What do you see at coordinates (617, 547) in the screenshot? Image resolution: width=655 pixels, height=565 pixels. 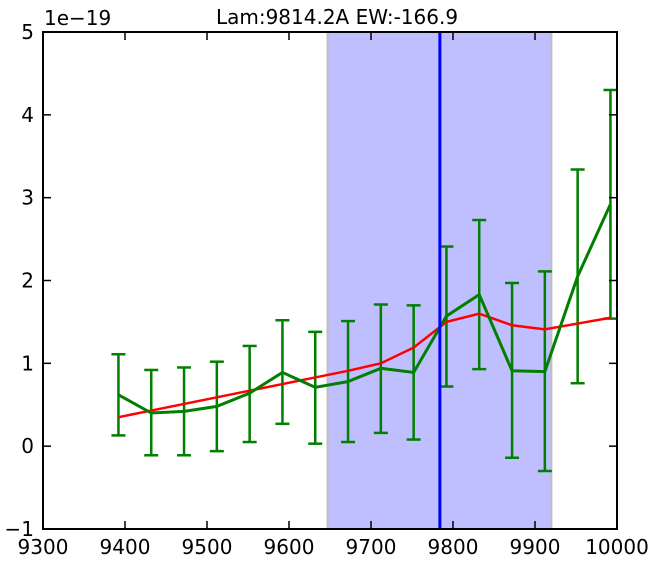 I see `x-tick-label: 10000` at bounding box center [617, 547].